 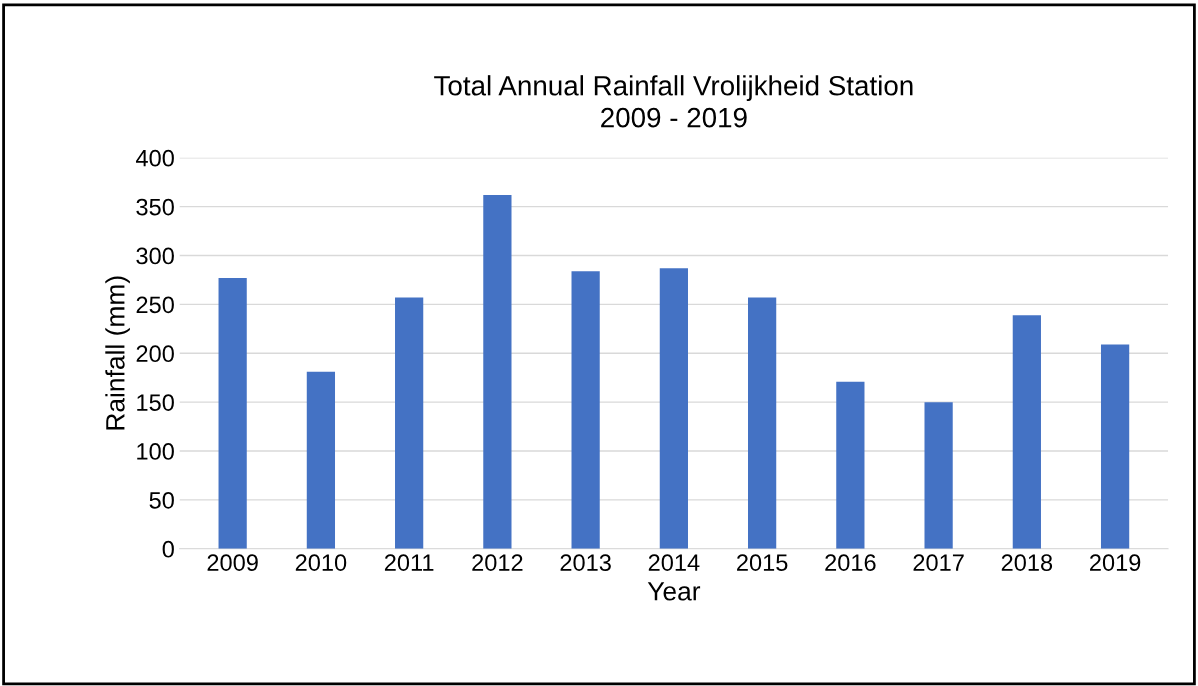 I want to click on x-tick-label: 2018, so click(x=1027, y=562).